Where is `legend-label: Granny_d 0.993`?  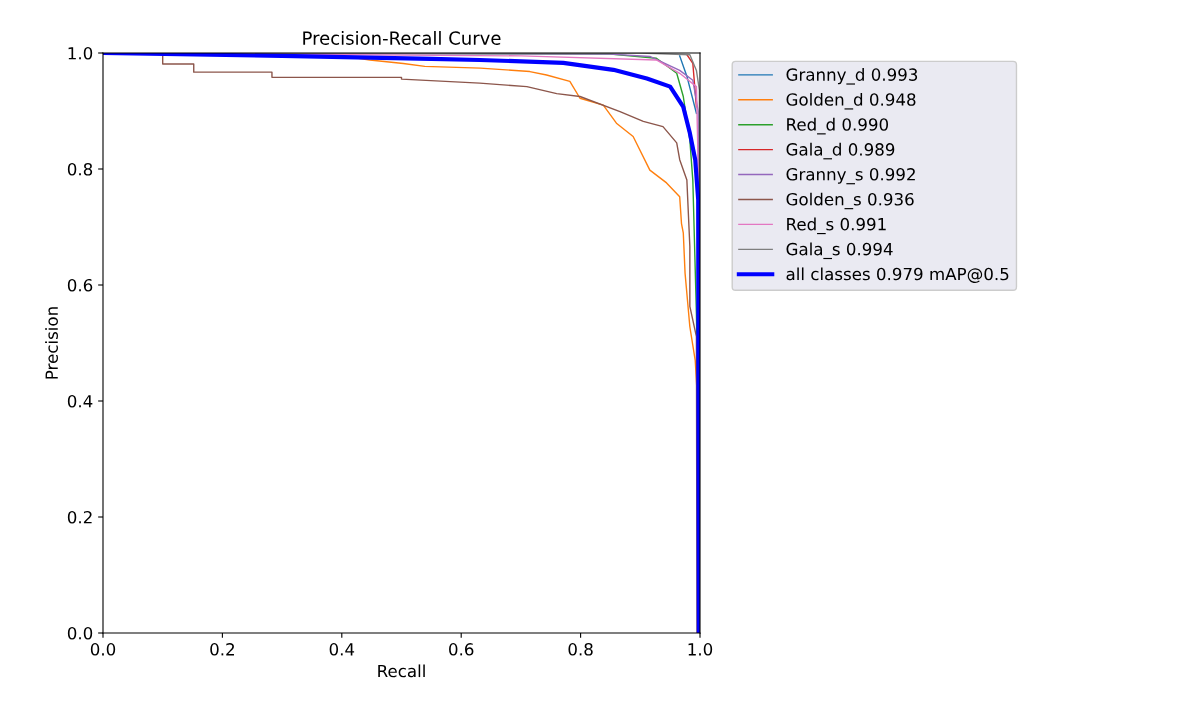 legend-label: Granny_d 0.993 is located at coordinates (852, 76).